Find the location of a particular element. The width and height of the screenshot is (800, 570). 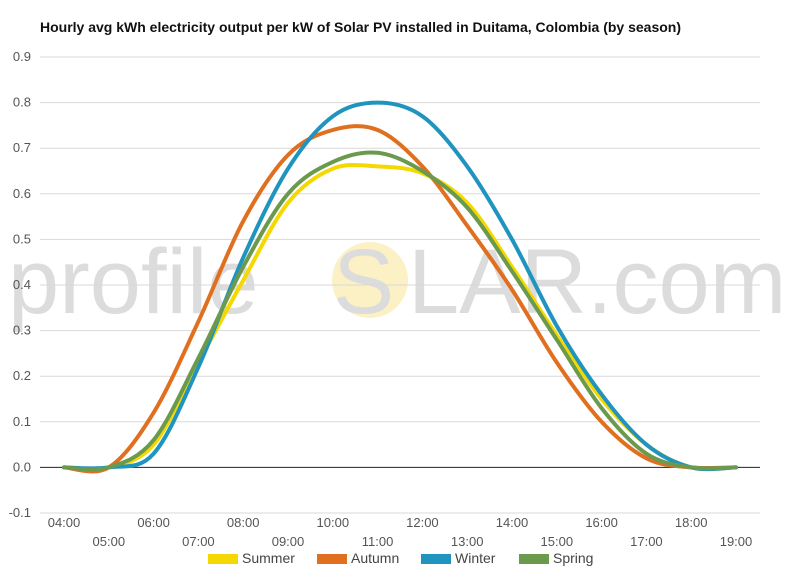

x-tick-label: 12:00 is located at coordinates (422, 522).